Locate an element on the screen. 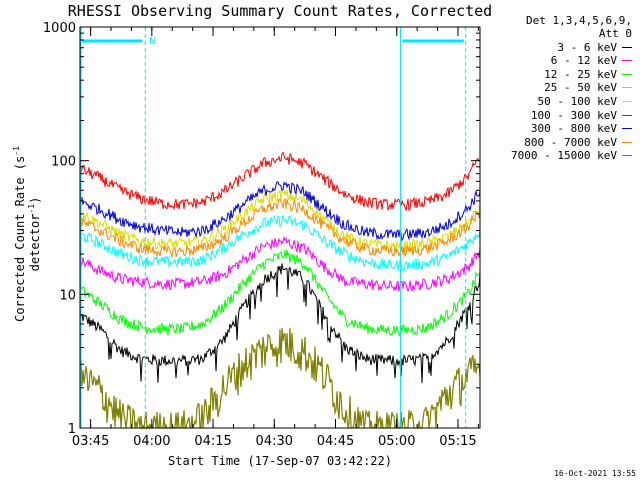 This screenshot has width=640, height=480. legend-entry-2: 6 - 12 keV is located at coordinates (591, 61).